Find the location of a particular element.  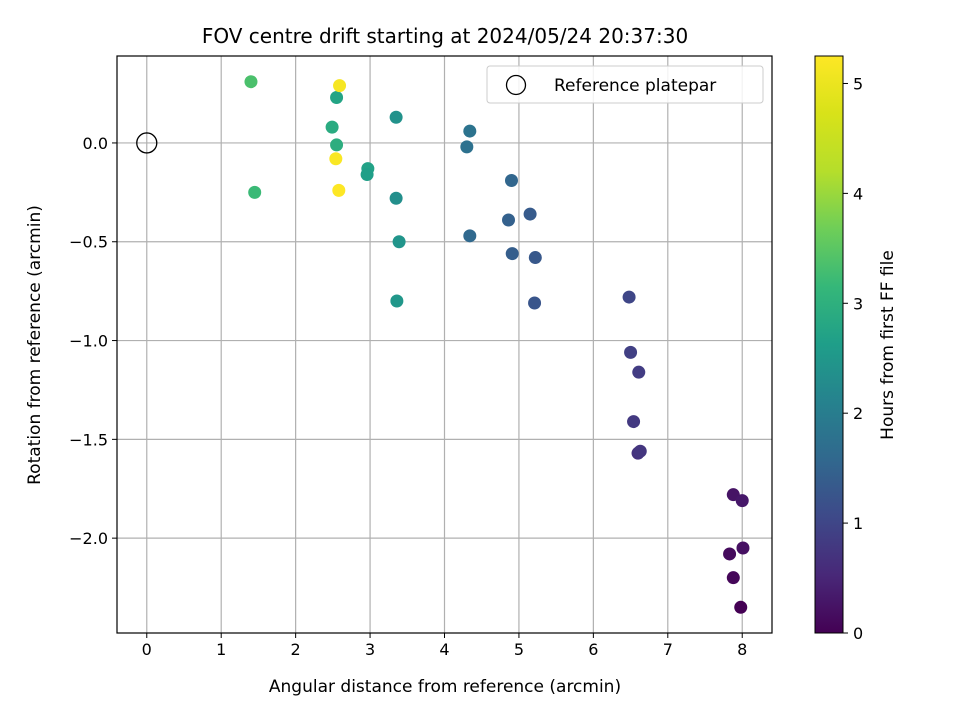

colorbar: 0 1 2 3 4 5 Hours from first FF file is located at coordinates (856, 349).